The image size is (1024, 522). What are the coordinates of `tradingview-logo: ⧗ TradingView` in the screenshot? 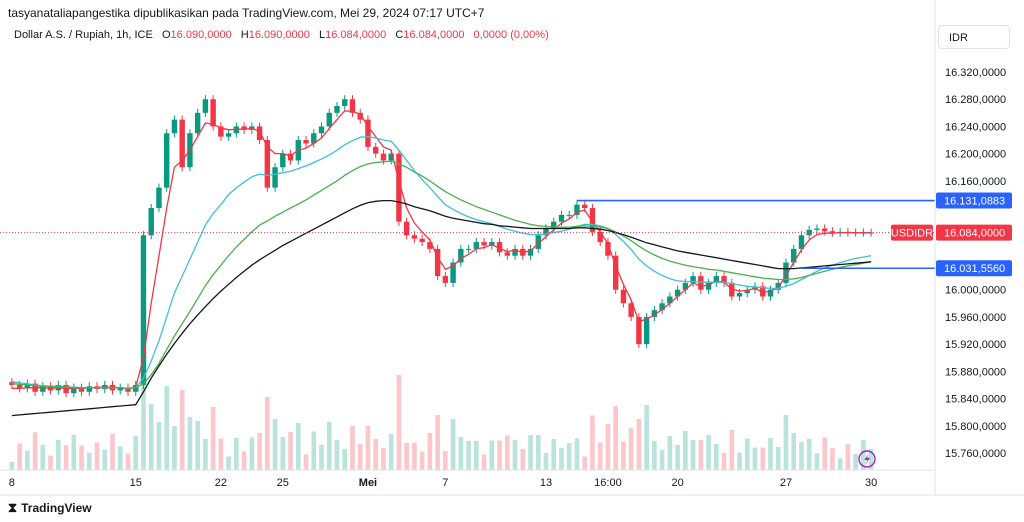 It's located at (50, 508).